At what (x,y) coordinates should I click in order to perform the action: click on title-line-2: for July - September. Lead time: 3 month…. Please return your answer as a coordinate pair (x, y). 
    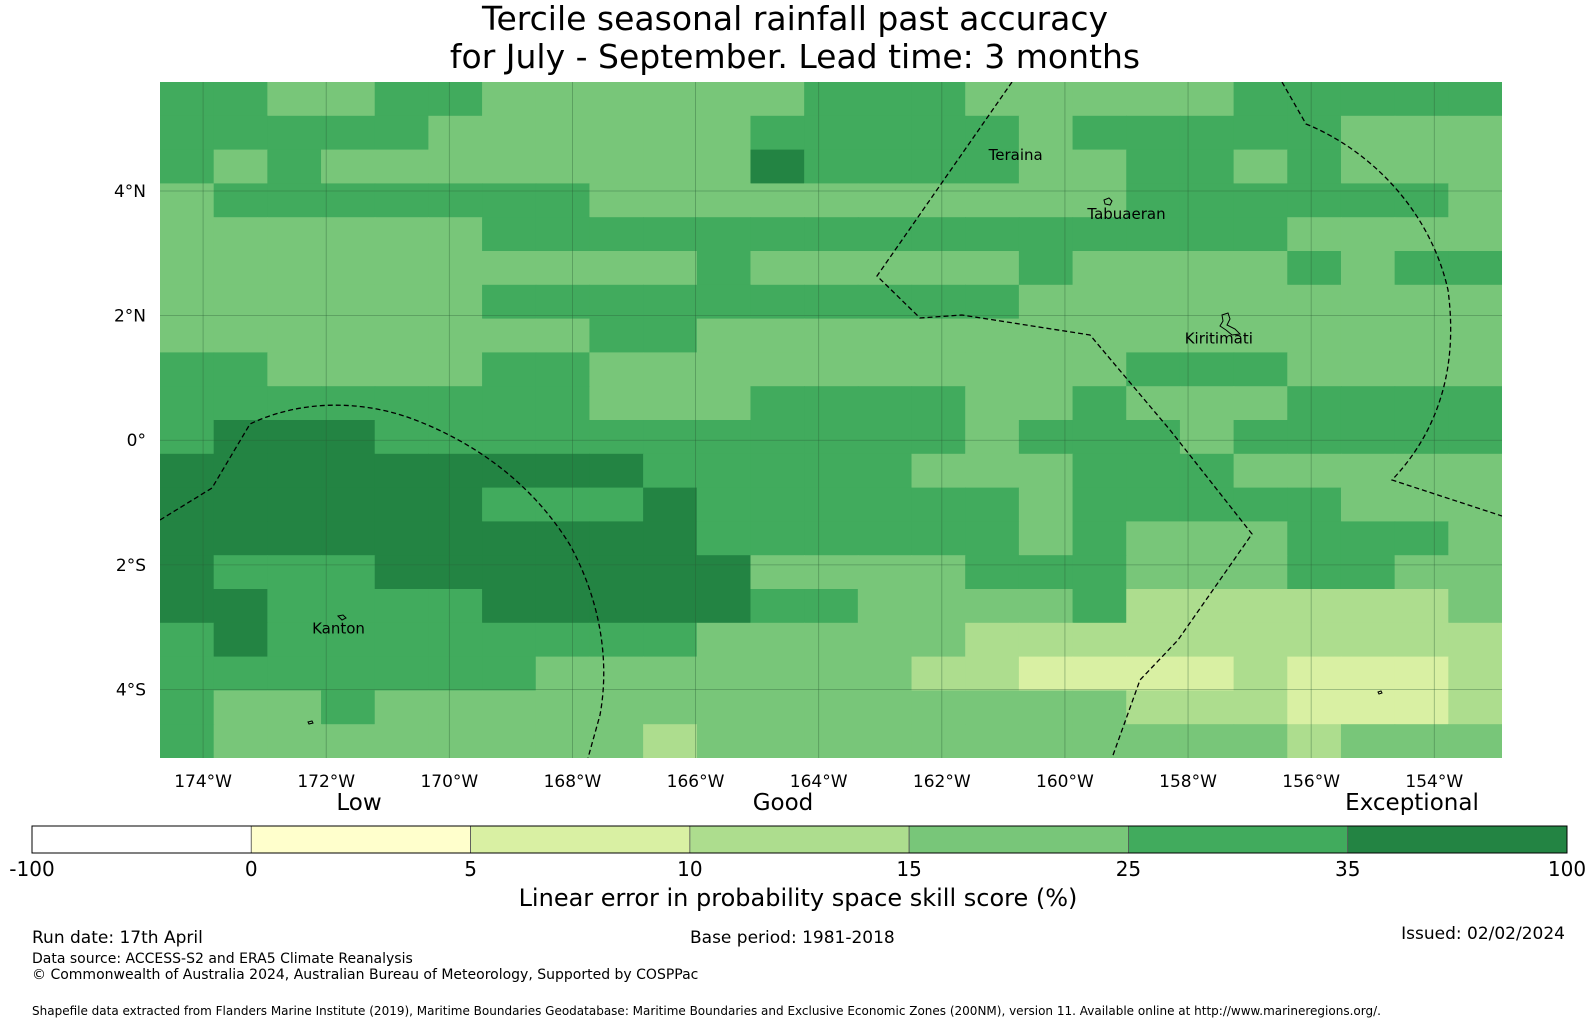
    Looking at the image, I should click on (795, 56).